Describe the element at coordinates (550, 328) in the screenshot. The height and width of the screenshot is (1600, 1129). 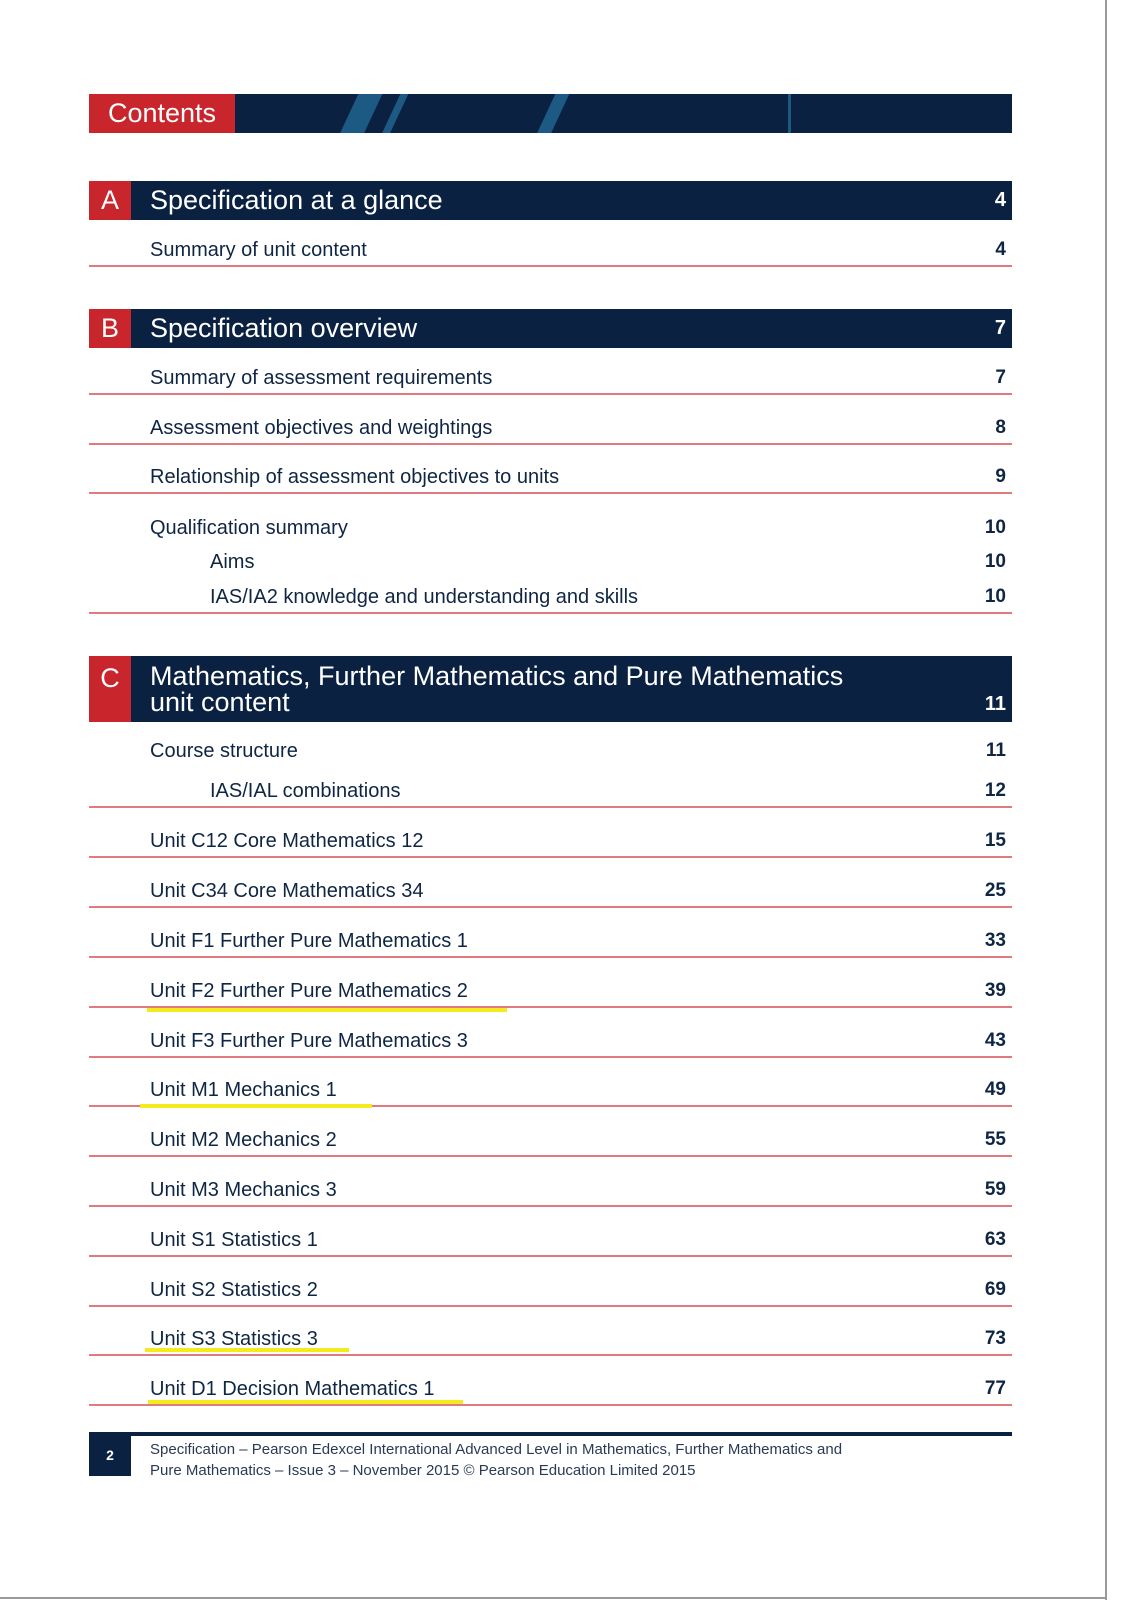
I see `section-b-header: B Specification overview 7` at that location.